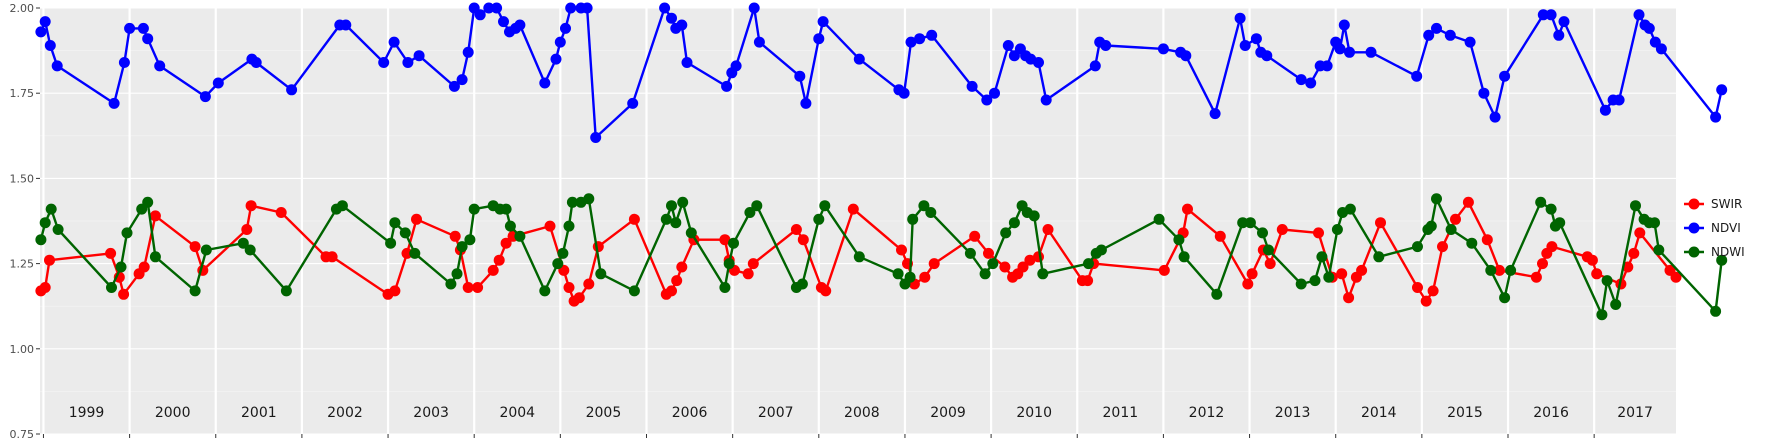  I want to click on year-label-2003: 2003, so click(431, 413).